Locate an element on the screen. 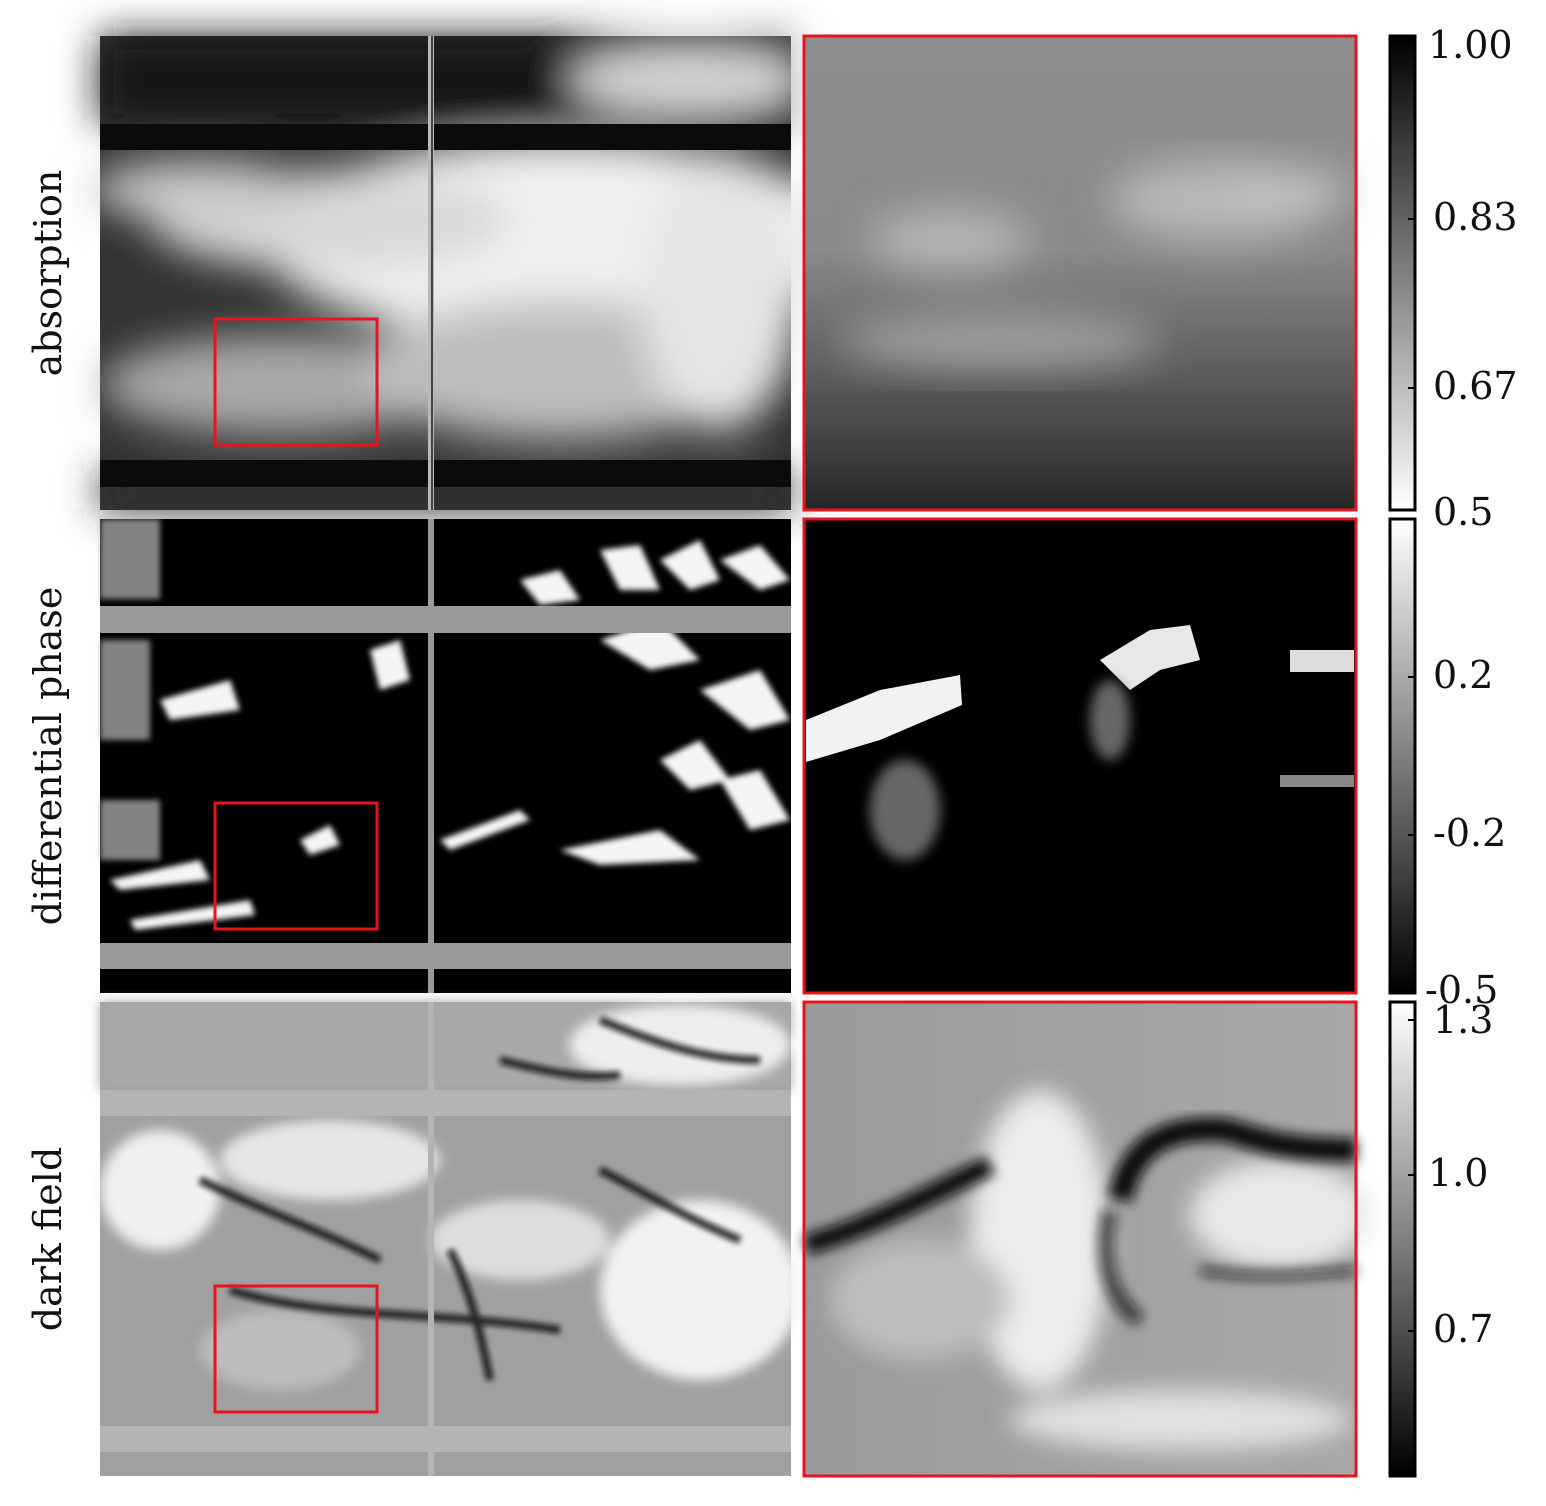 The width and height of the screenshot is (1546, 1506). dark-field-roi-box is located at coordinates (296, 1349).